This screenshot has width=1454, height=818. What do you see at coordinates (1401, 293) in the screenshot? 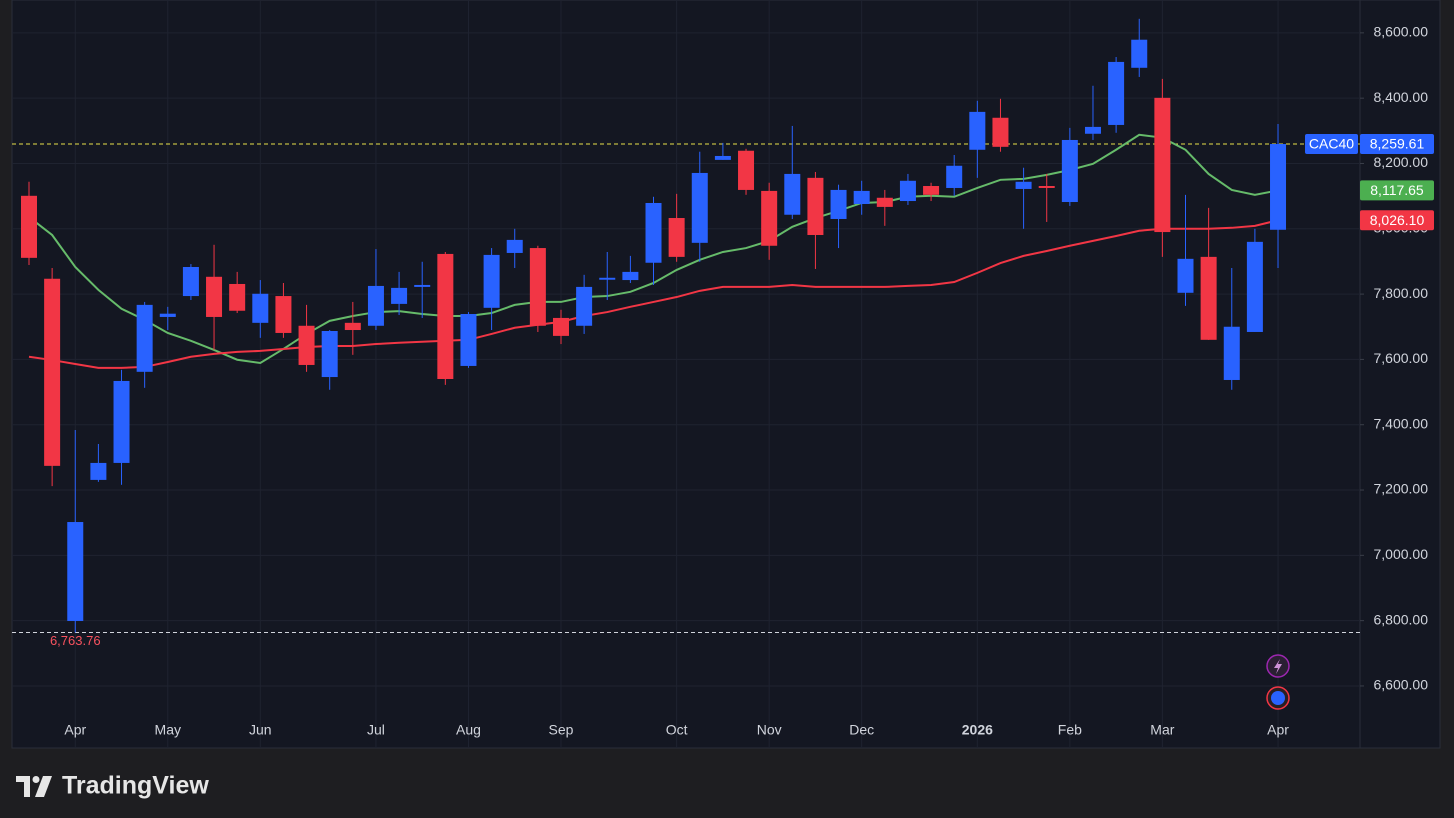
I see `y-tick-label: 7,800.00` at bounding box center [1401, 293].